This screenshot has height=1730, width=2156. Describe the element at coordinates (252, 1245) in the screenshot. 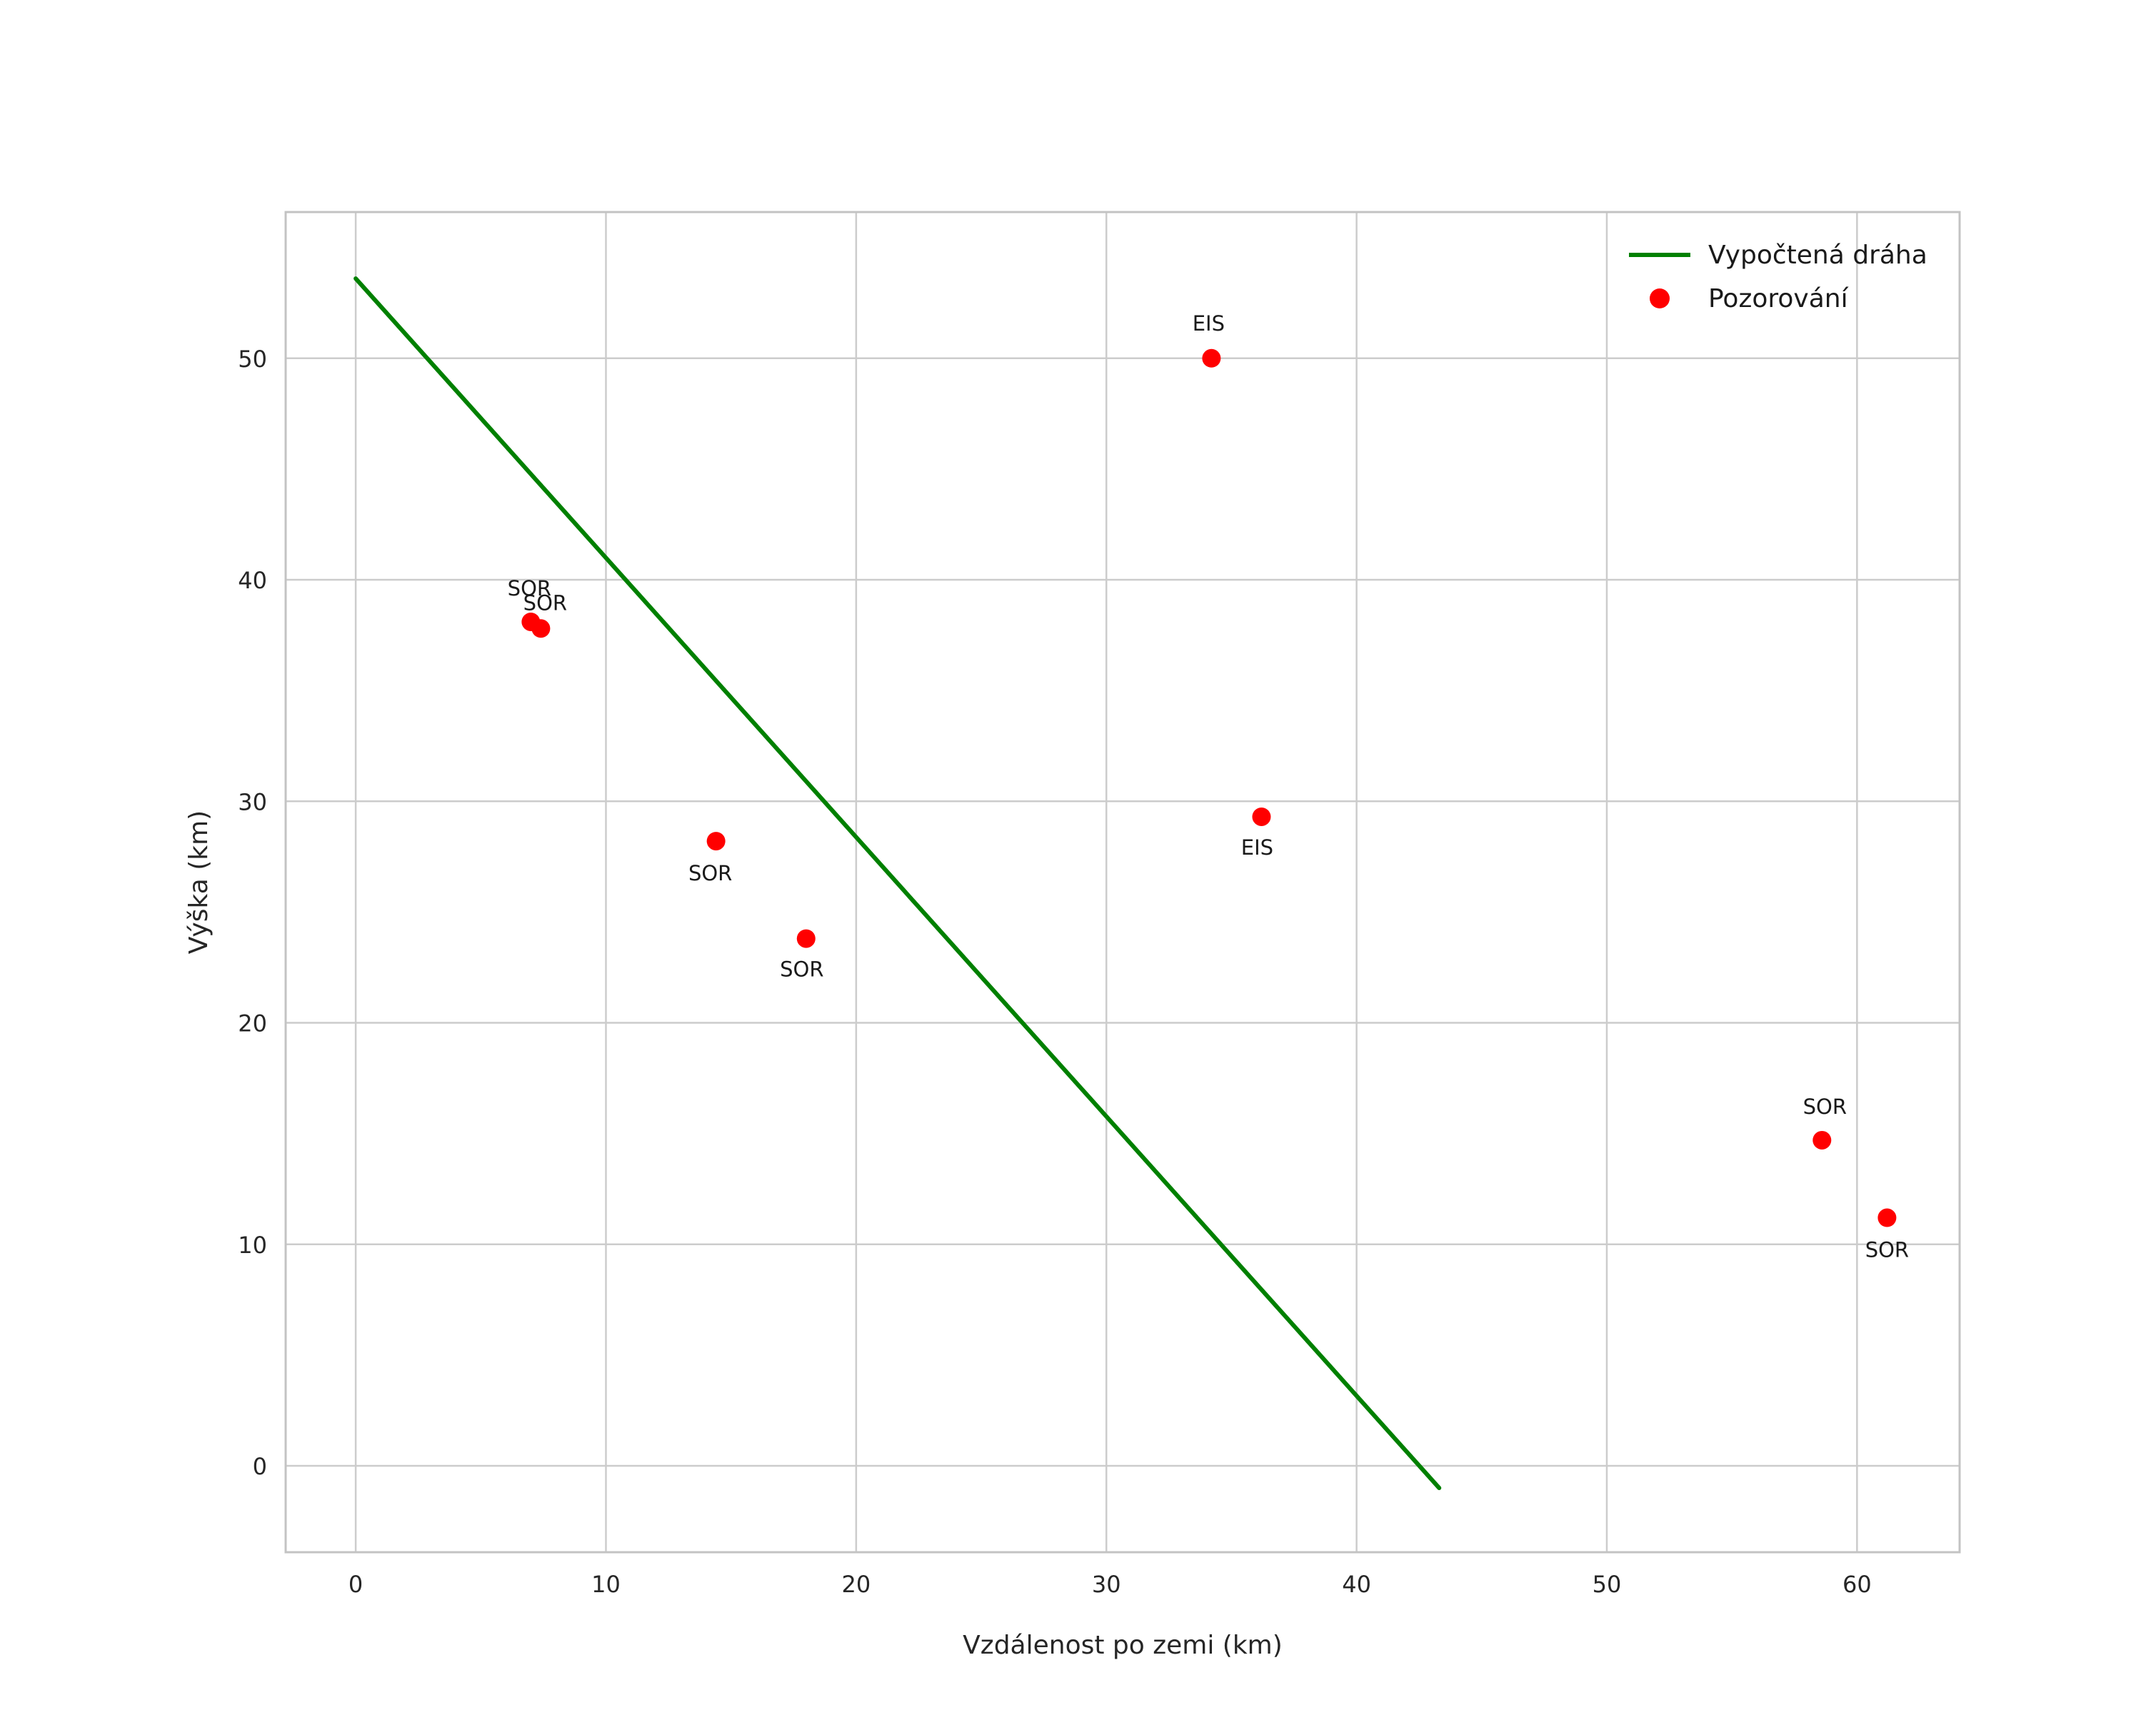

I see `y-tick-label: 10` at that location.